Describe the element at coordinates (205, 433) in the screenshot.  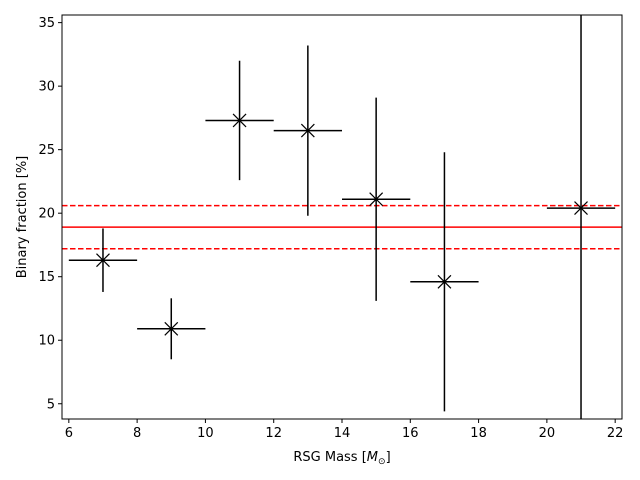
I see `x-tick-label: 10` at that location.